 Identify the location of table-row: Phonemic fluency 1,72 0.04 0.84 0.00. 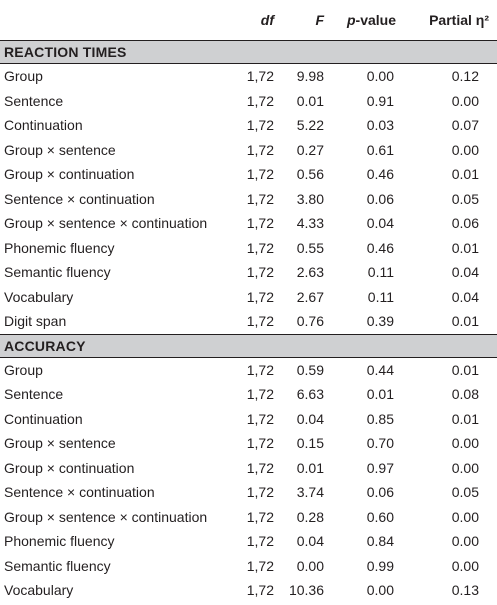
(248, 541).